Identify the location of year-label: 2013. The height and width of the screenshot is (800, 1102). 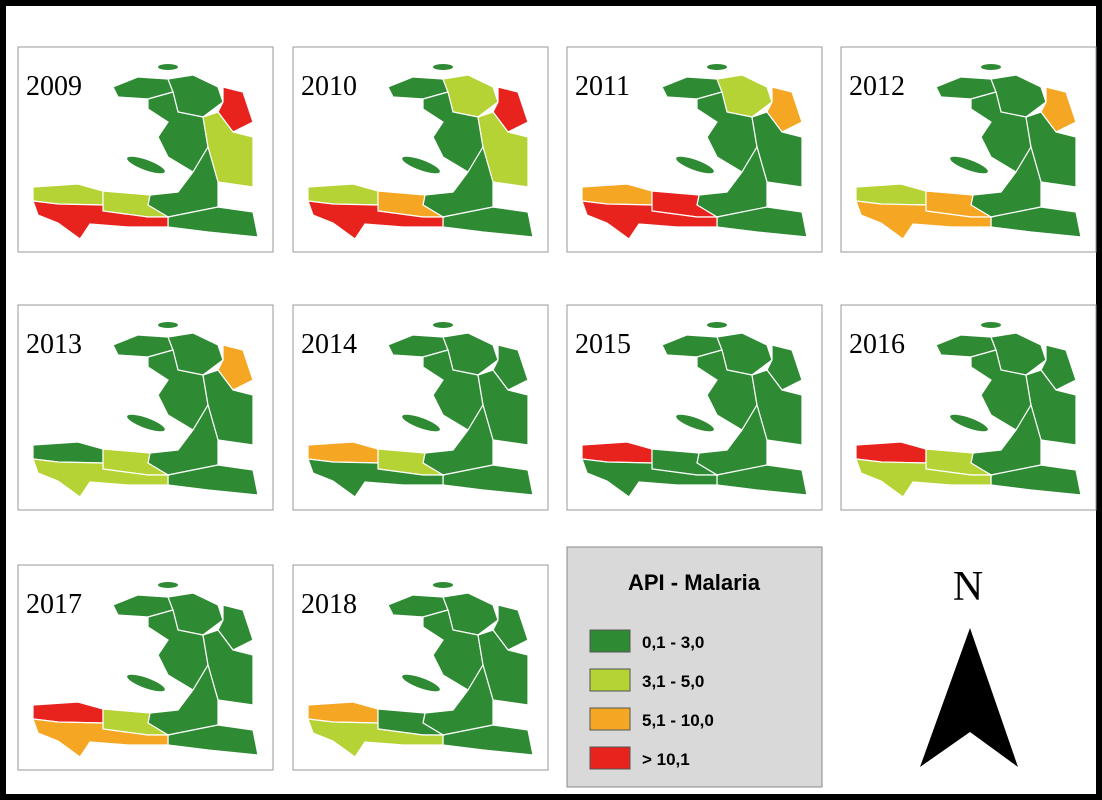
(54, 344).